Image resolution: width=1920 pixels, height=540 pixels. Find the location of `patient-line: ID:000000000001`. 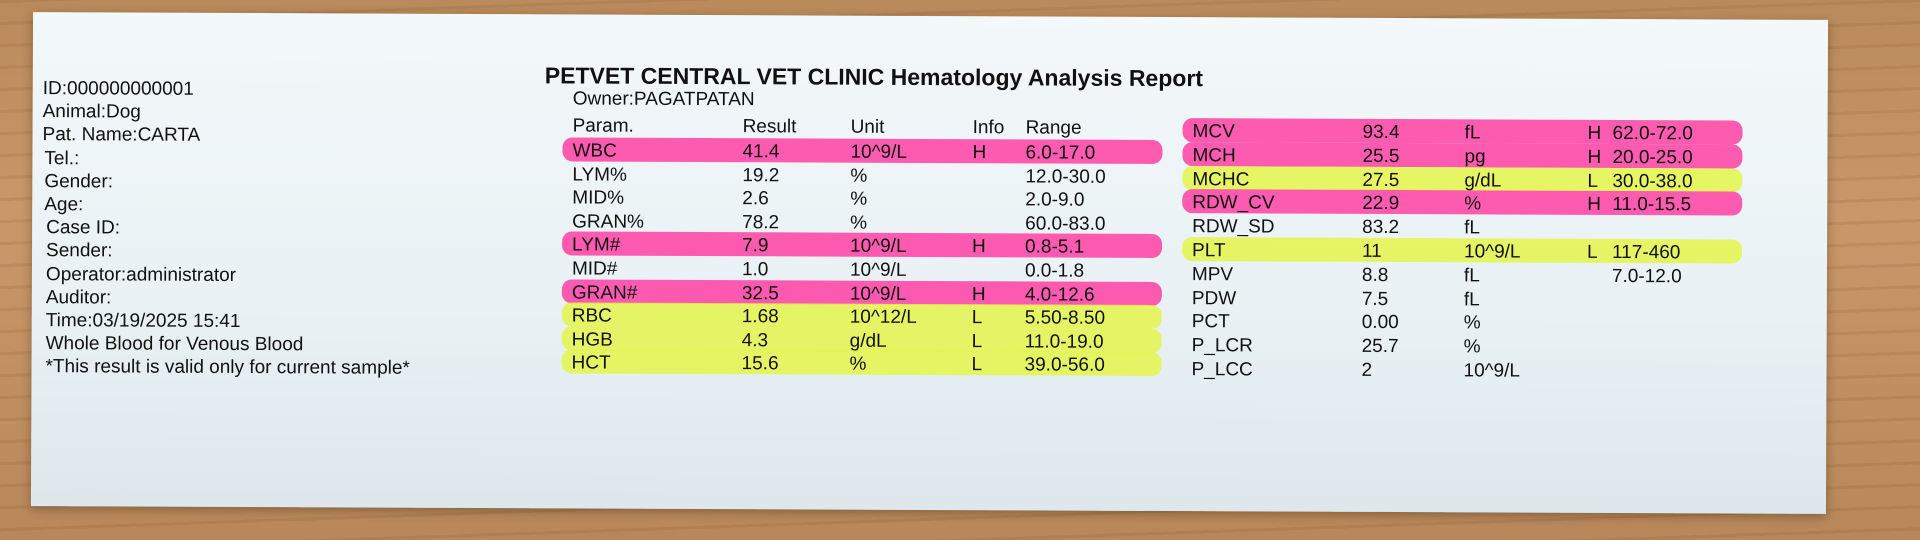

patient-line: ID:000000000001 is located at coordinates (118, 89).